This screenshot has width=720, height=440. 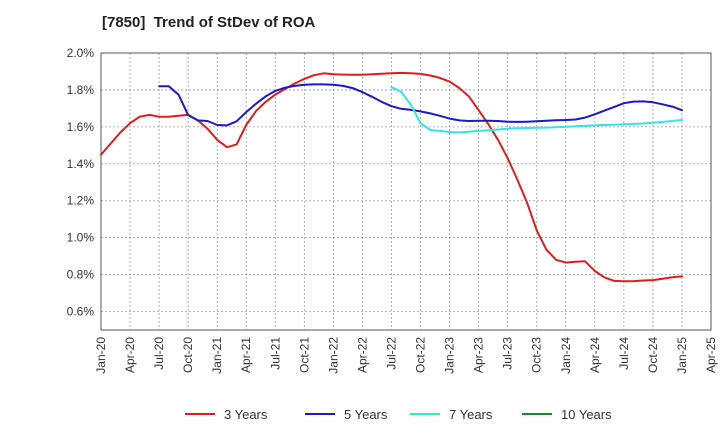 I want to click on x-tick-label: Jan-23, so click(x=450, y=355).